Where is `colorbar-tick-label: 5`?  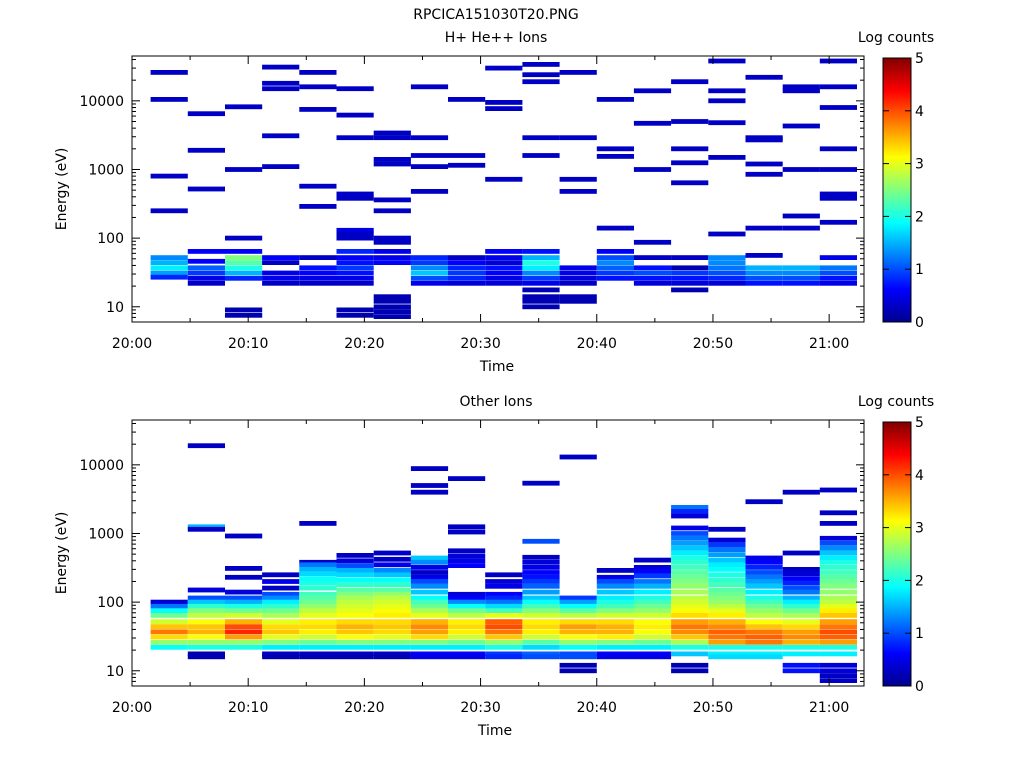
colorbar-tick-label: 5 is located at coordinates (919, 59).